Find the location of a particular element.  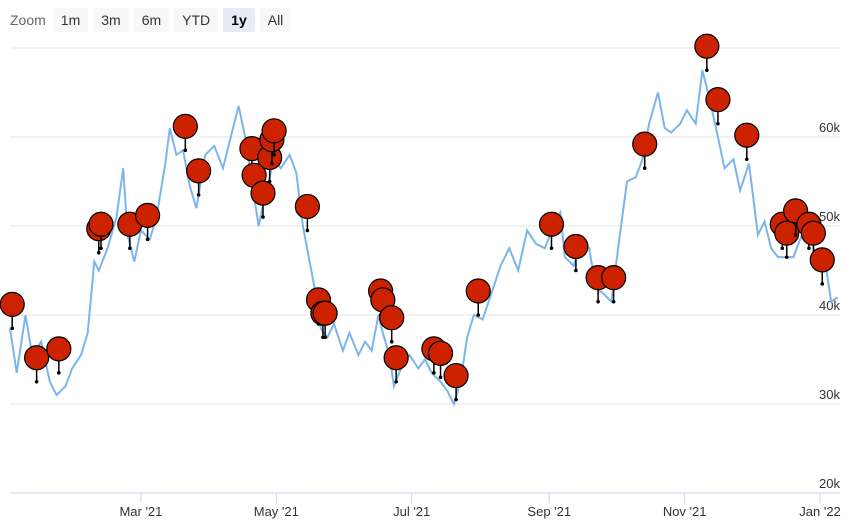

y-tick-label: 50k is located at coordinates (829, 216).